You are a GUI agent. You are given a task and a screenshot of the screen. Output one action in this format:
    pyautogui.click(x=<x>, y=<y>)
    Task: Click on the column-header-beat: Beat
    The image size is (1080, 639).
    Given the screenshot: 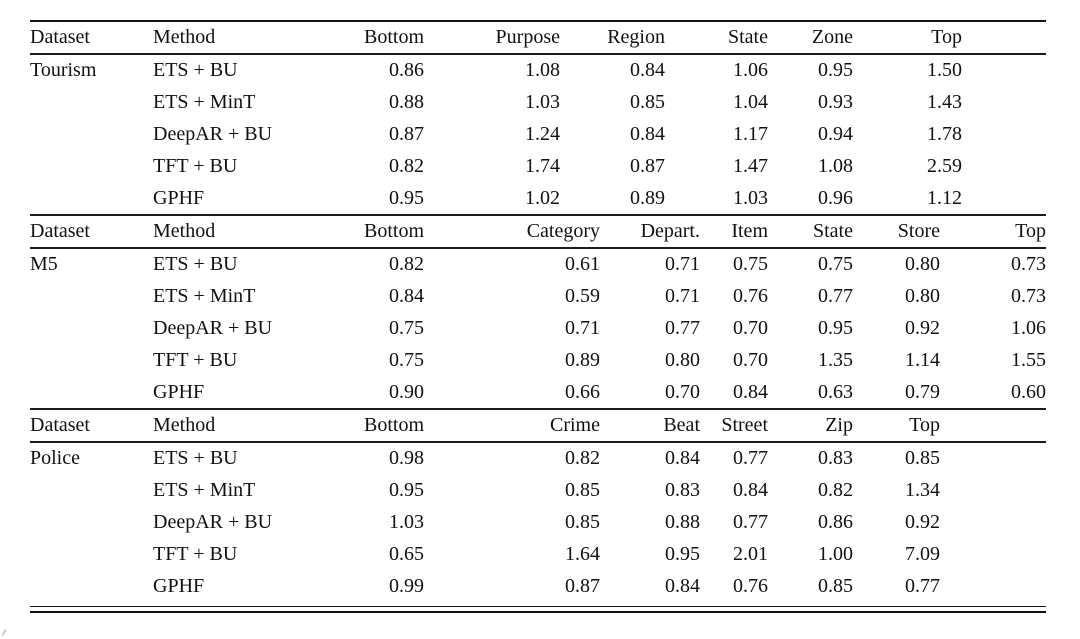 What is the action you would take?
    pyautogui.click(x=681, y=425)
    